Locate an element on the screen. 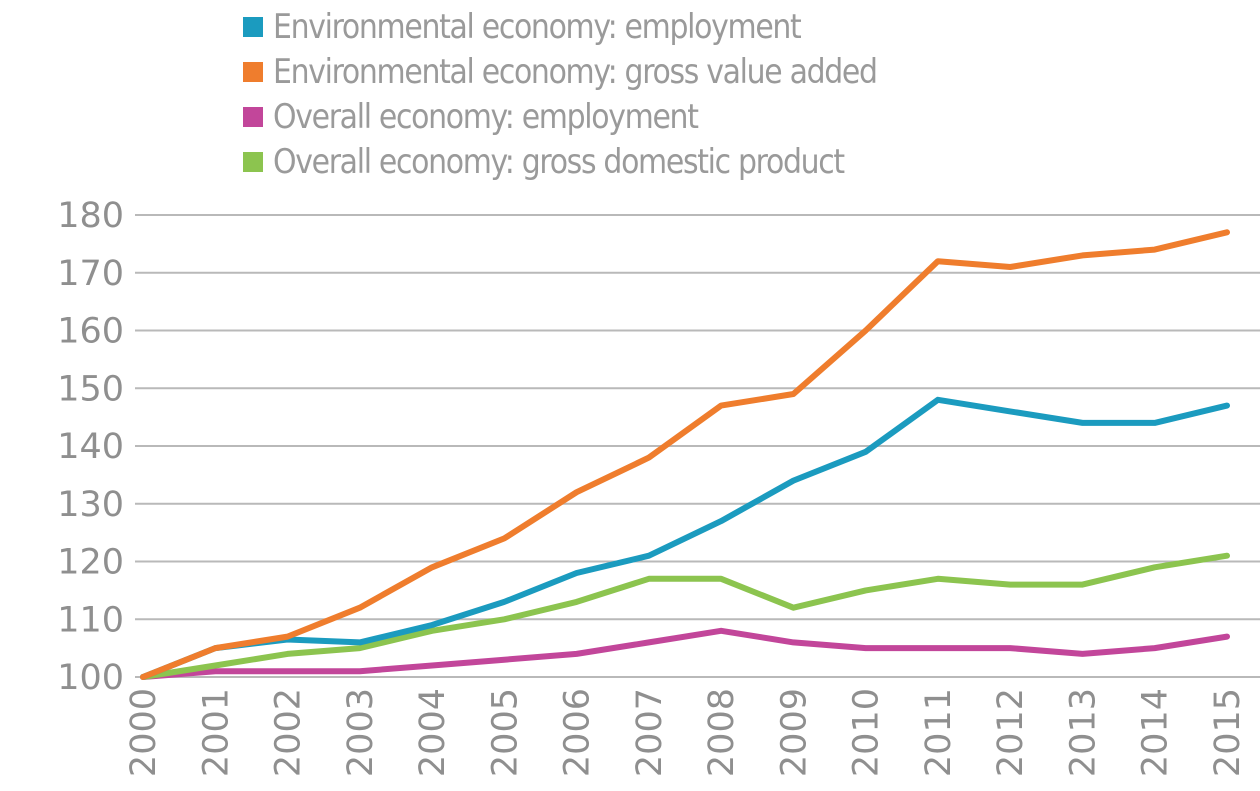 The height and width of the screenshot is (791, 1260). x-tick-label: 2007 is located at coordinates (650, 732).